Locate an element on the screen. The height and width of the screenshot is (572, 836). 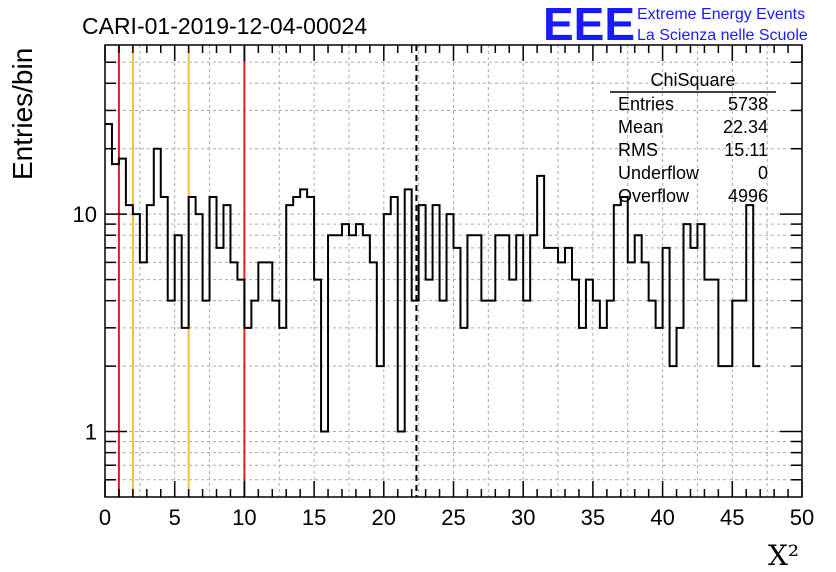
x-tick-label: 5 is located at coordinates (175, 517).